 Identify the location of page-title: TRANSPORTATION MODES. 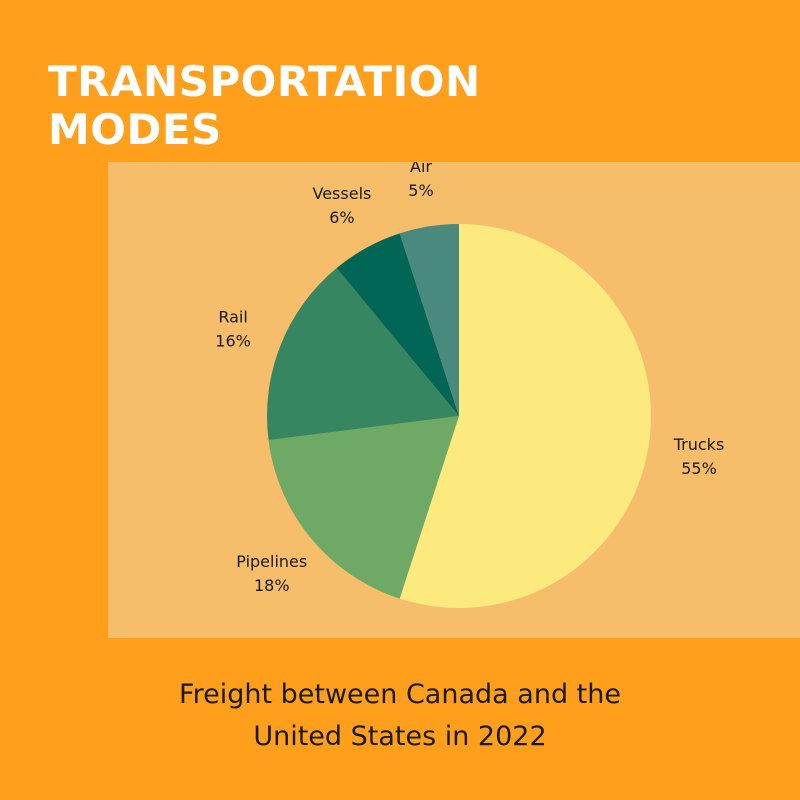
(264, 106).